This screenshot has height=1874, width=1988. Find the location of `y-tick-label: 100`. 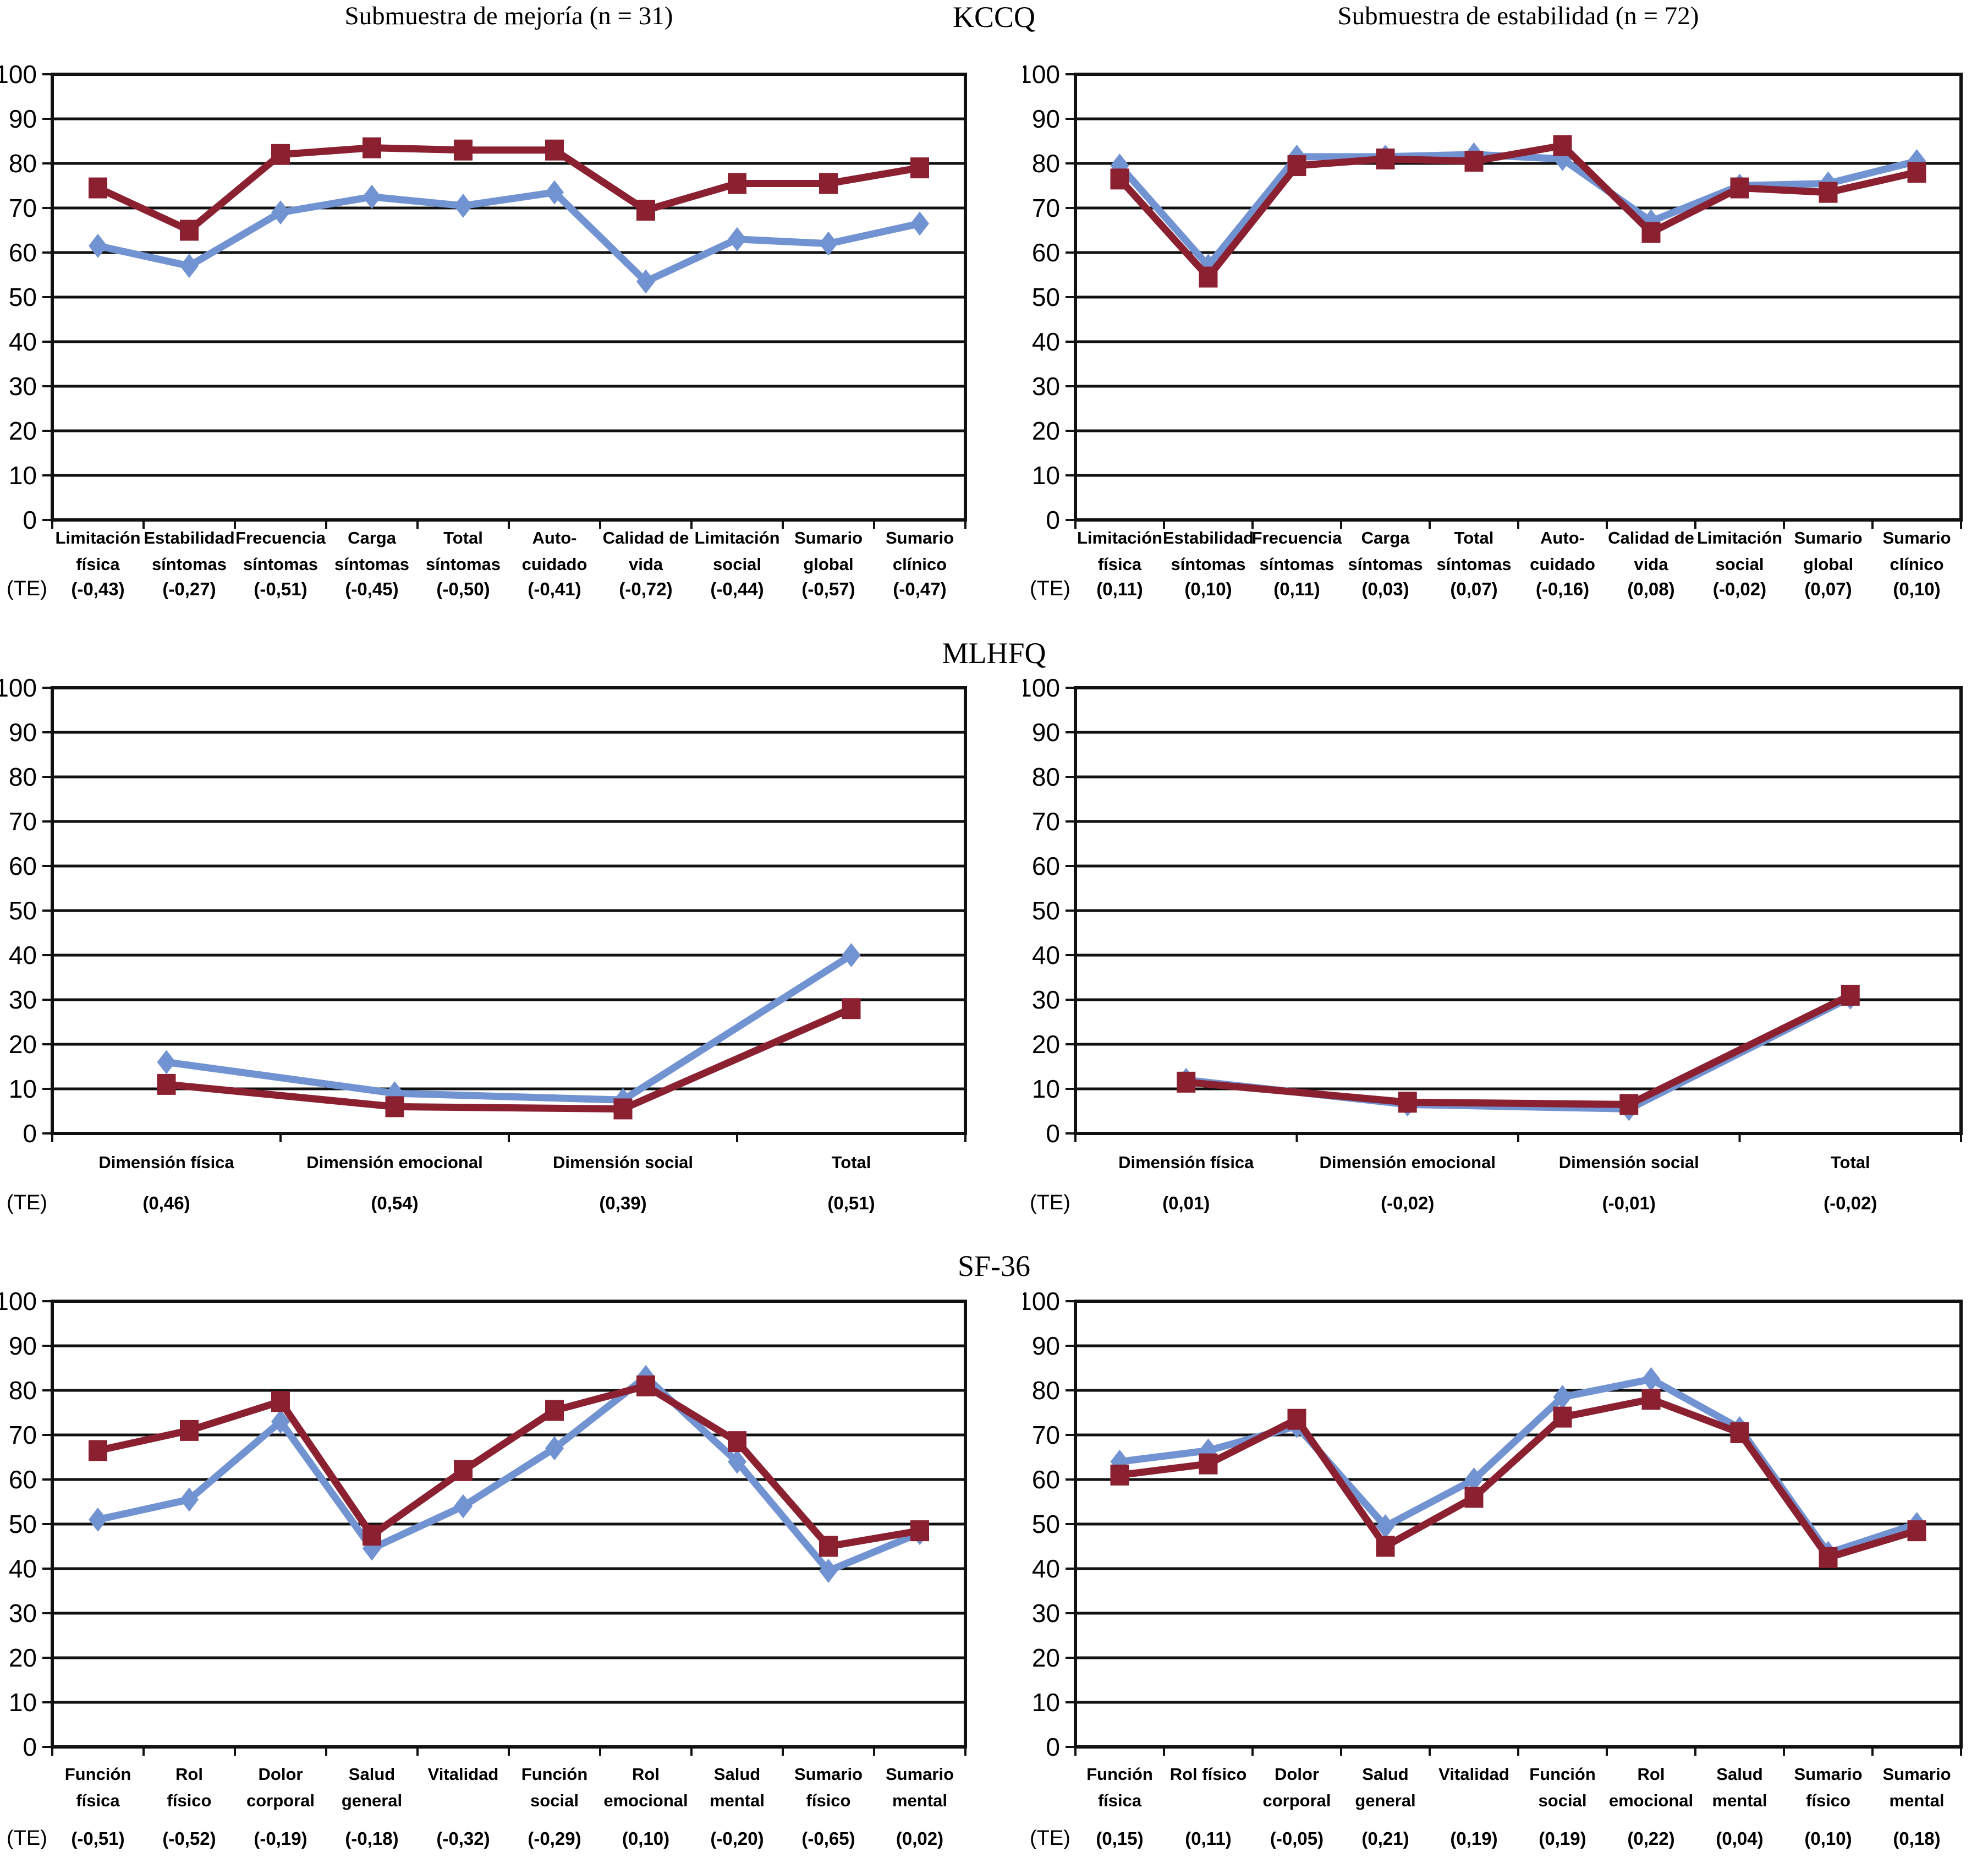

y-tick-label: 100 is located at coordinates (19, 687).